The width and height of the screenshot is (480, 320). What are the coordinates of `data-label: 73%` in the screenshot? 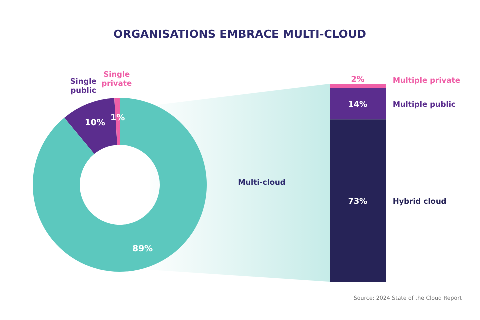 It's located at (358, 201).